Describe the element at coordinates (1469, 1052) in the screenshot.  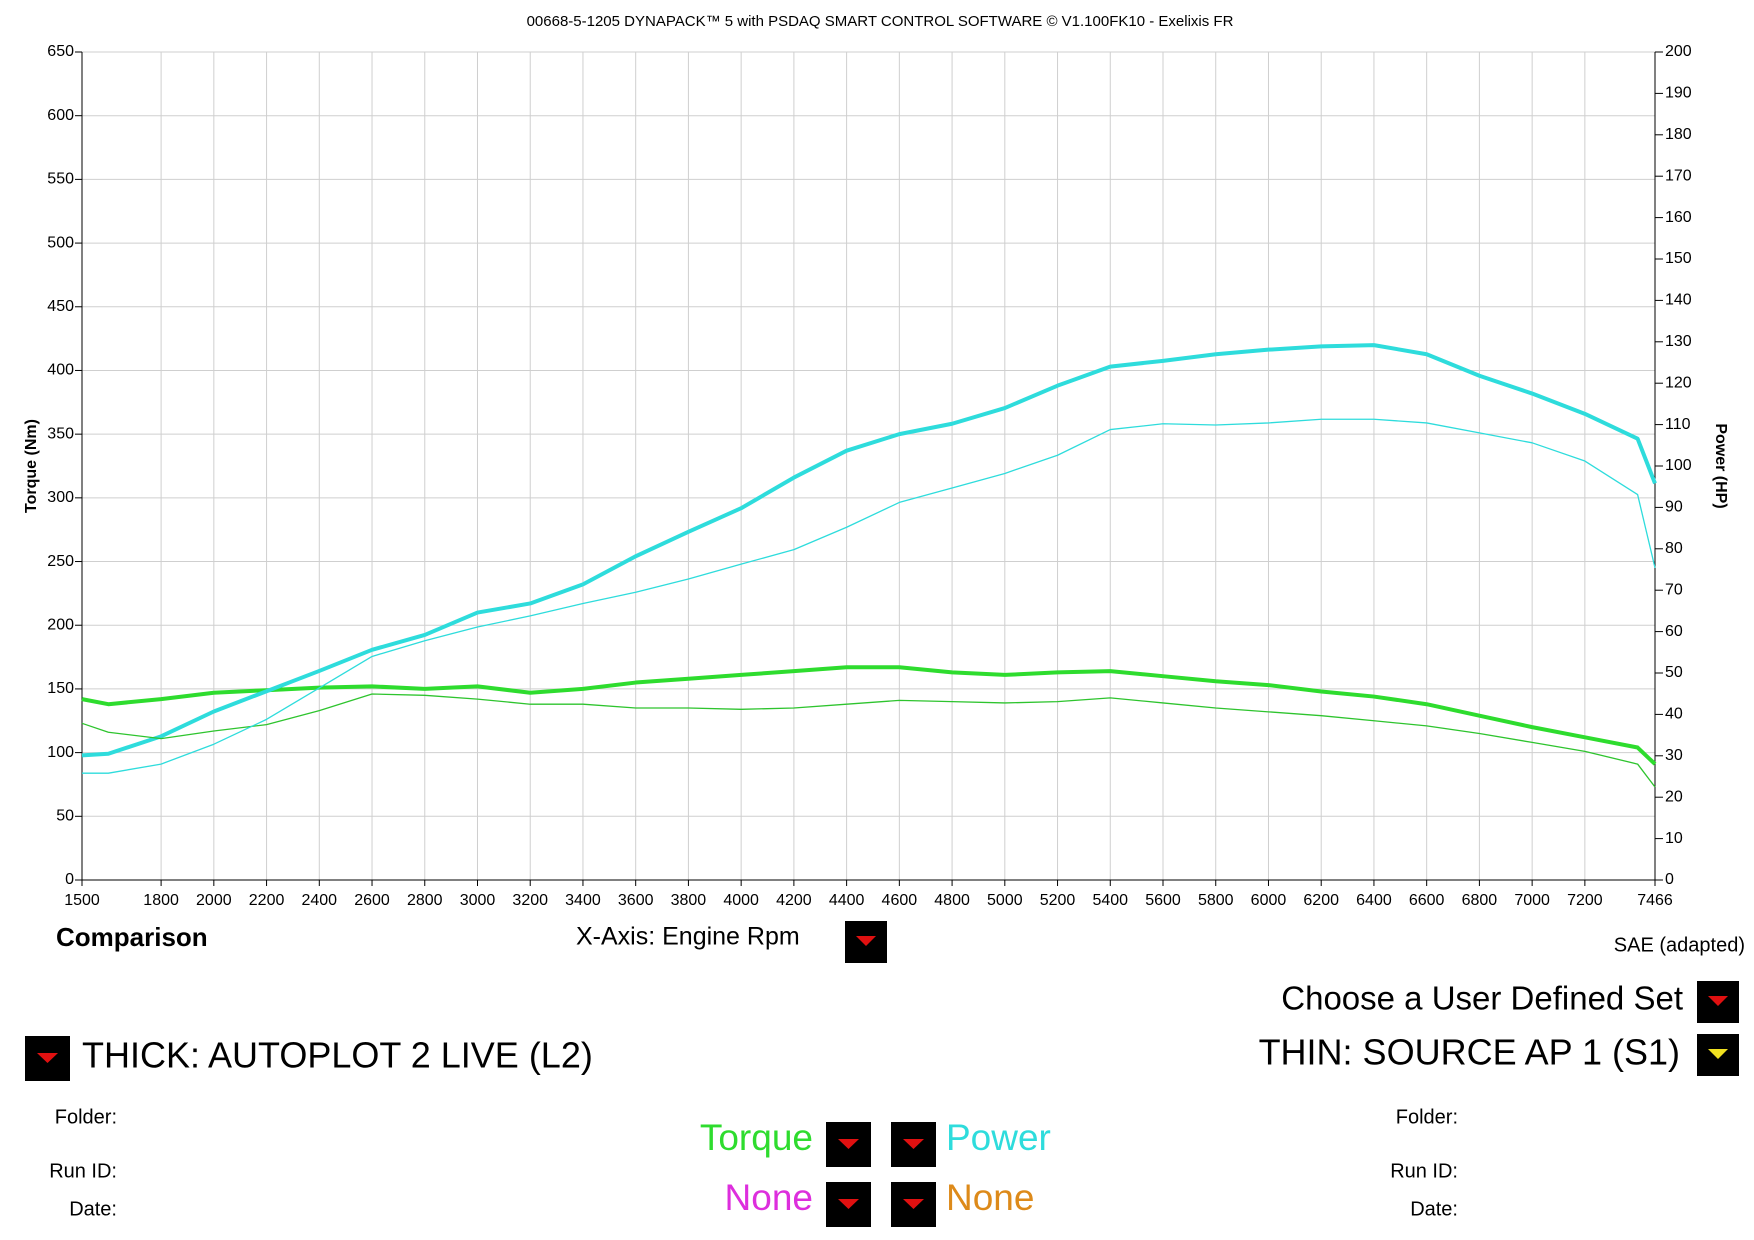
I see `thin-run-label: THIN: SOURCE AP 1 (S1)` at that location.